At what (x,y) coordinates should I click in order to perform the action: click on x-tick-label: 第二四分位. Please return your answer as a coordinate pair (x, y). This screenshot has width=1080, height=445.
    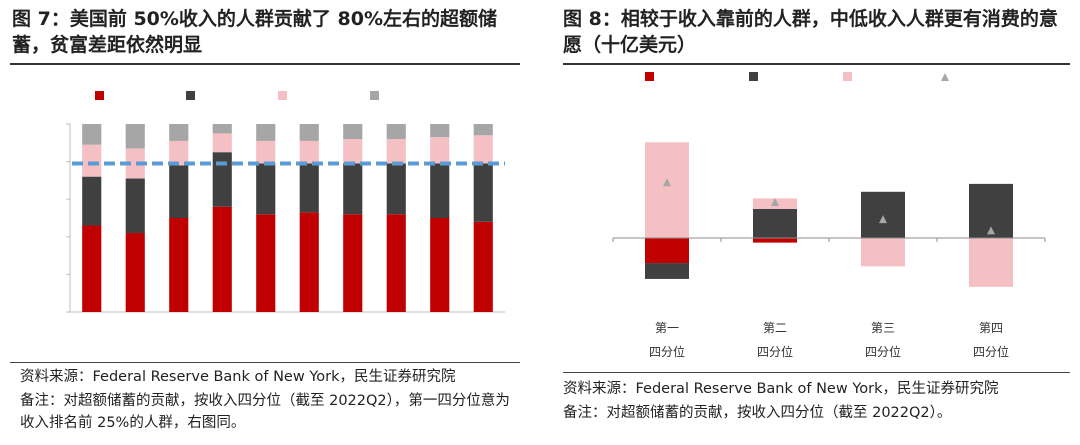
    Looking at the image, I should click on (775, 340).